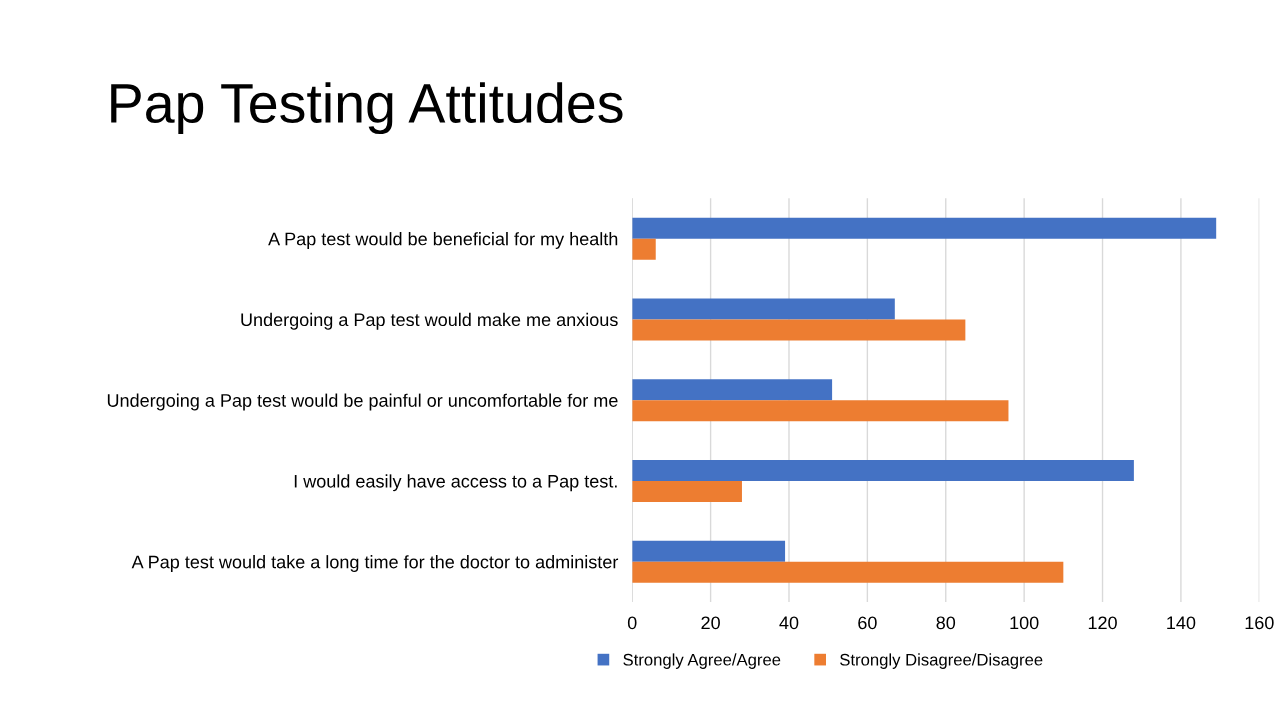 The image size is (1285, 721). What do you see at coordinates (702, 661) in the screenshot?
I see `legend-label: Strongly Agree/Agree` at bounding box center [702, 661].